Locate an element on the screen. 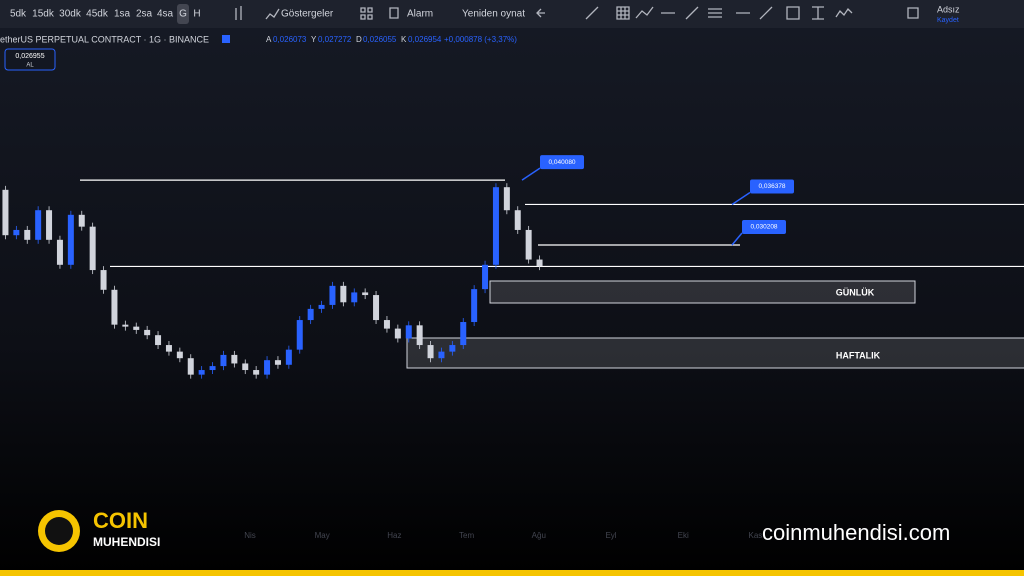  bottom-bar is located at coordinates (512, 573).